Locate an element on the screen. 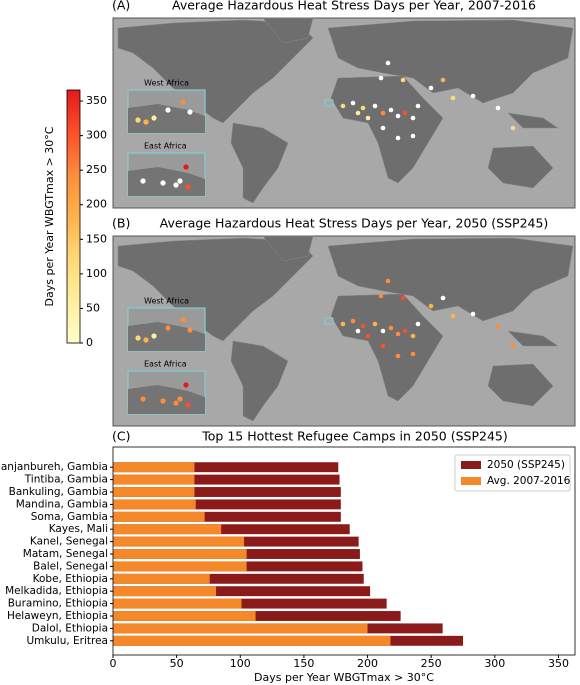 The width and height of the screenshot is (580, 685). y-tick-label: Kobe, Ethiopia is located at coordinates (70, 579).